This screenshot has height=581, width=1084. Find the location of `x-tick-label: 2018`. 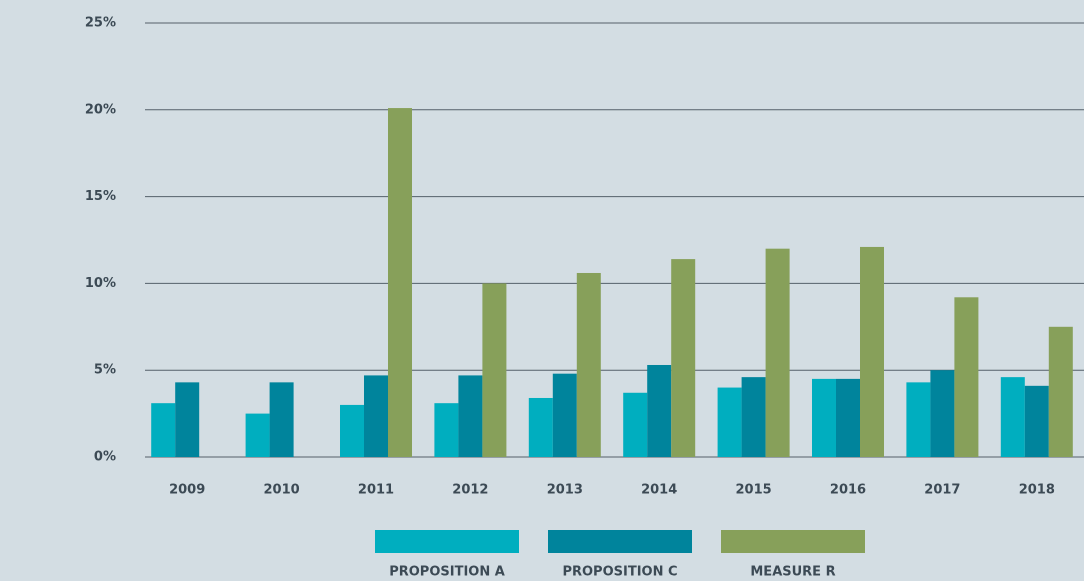

x-tick-label: 2018 is located at coordinates (1037, 490).